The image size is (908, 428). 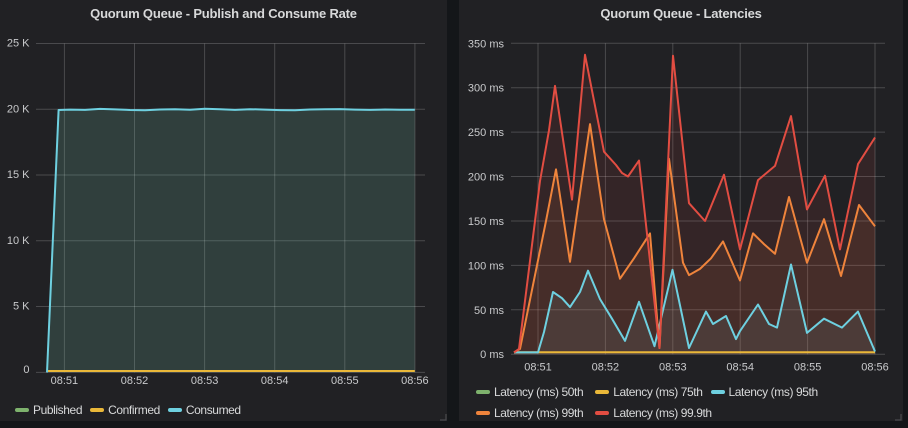 What do you see at coordinates (486, 222) in the screenshot?
I see `svg-text: 150 ms` at bounding box center [486, 222].